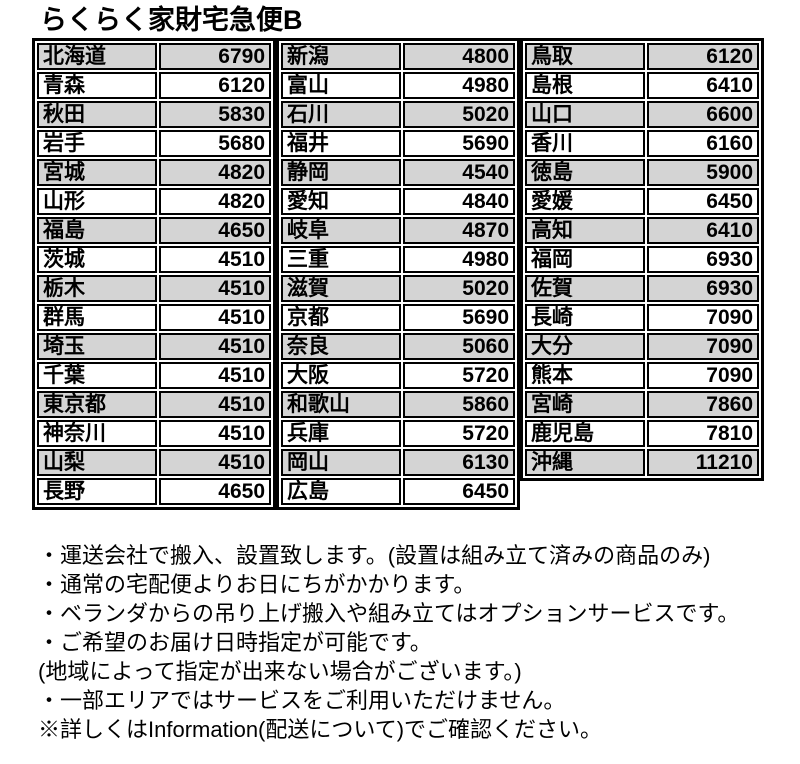  What do you see at coordinates (459, 404) in the screenshot?
I see `price-cell: 5860` at bounding box center [459, 404].